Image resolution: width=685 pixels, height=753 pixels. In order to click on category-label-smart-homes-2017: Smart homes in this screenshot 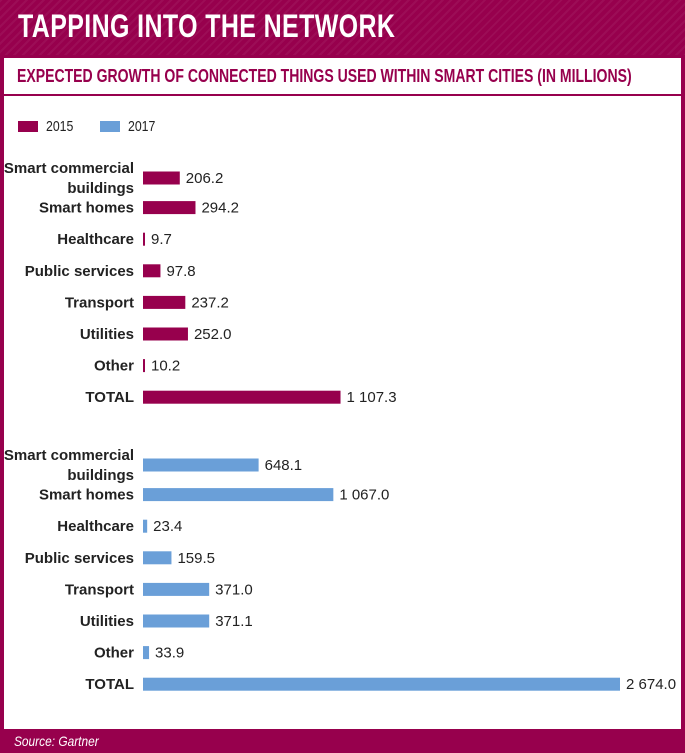, I will do `click(86, 495)`.